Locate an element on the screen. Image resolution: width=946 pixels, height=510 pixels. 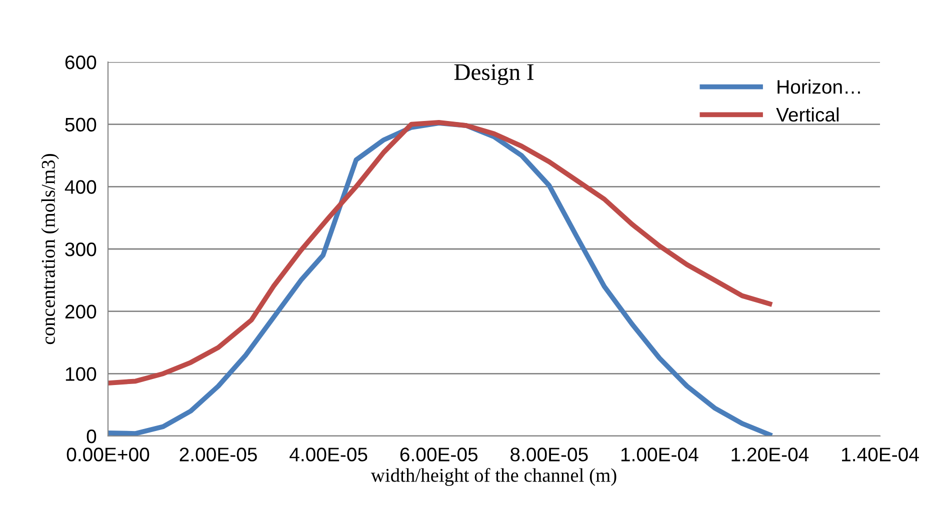
y-tick-label: 600 is located at coordinates (80, 62).